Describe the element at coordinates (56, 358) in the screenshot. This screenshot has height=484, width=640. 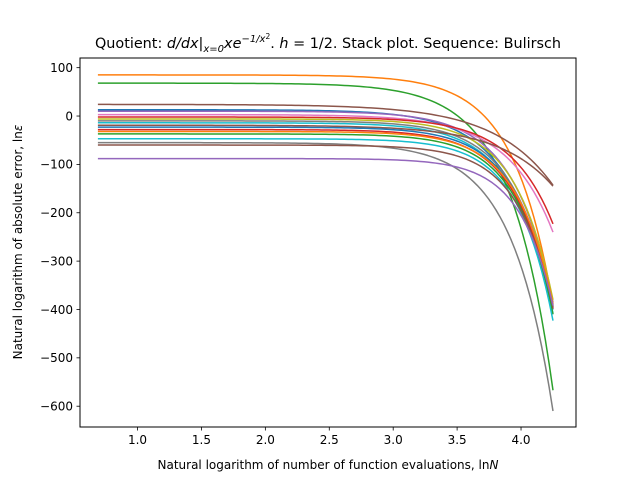
I see `y-tick-label: −500` at that location.